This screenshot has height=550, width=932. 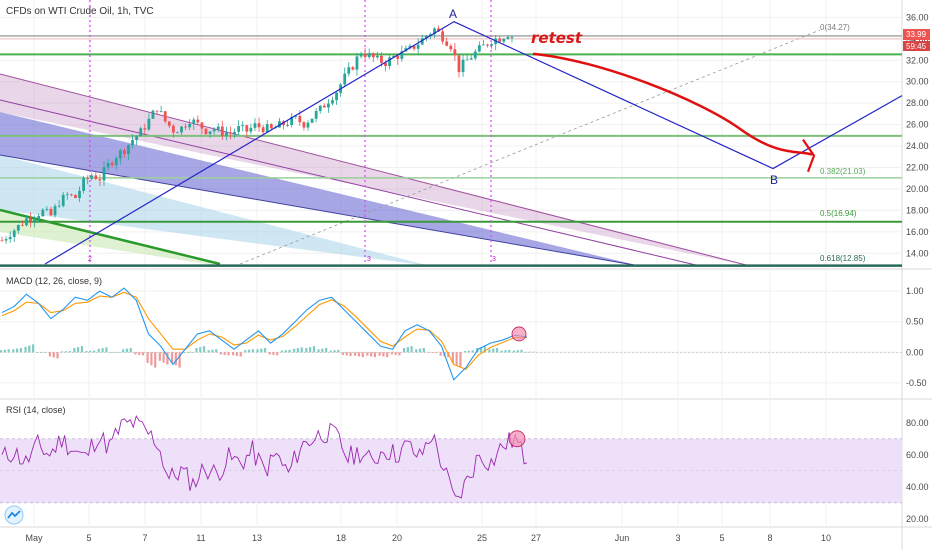 What do you see at coordinates (14, 515) in the screenshot?
I see `tradingview-logo` at bounding box center [14, 515].